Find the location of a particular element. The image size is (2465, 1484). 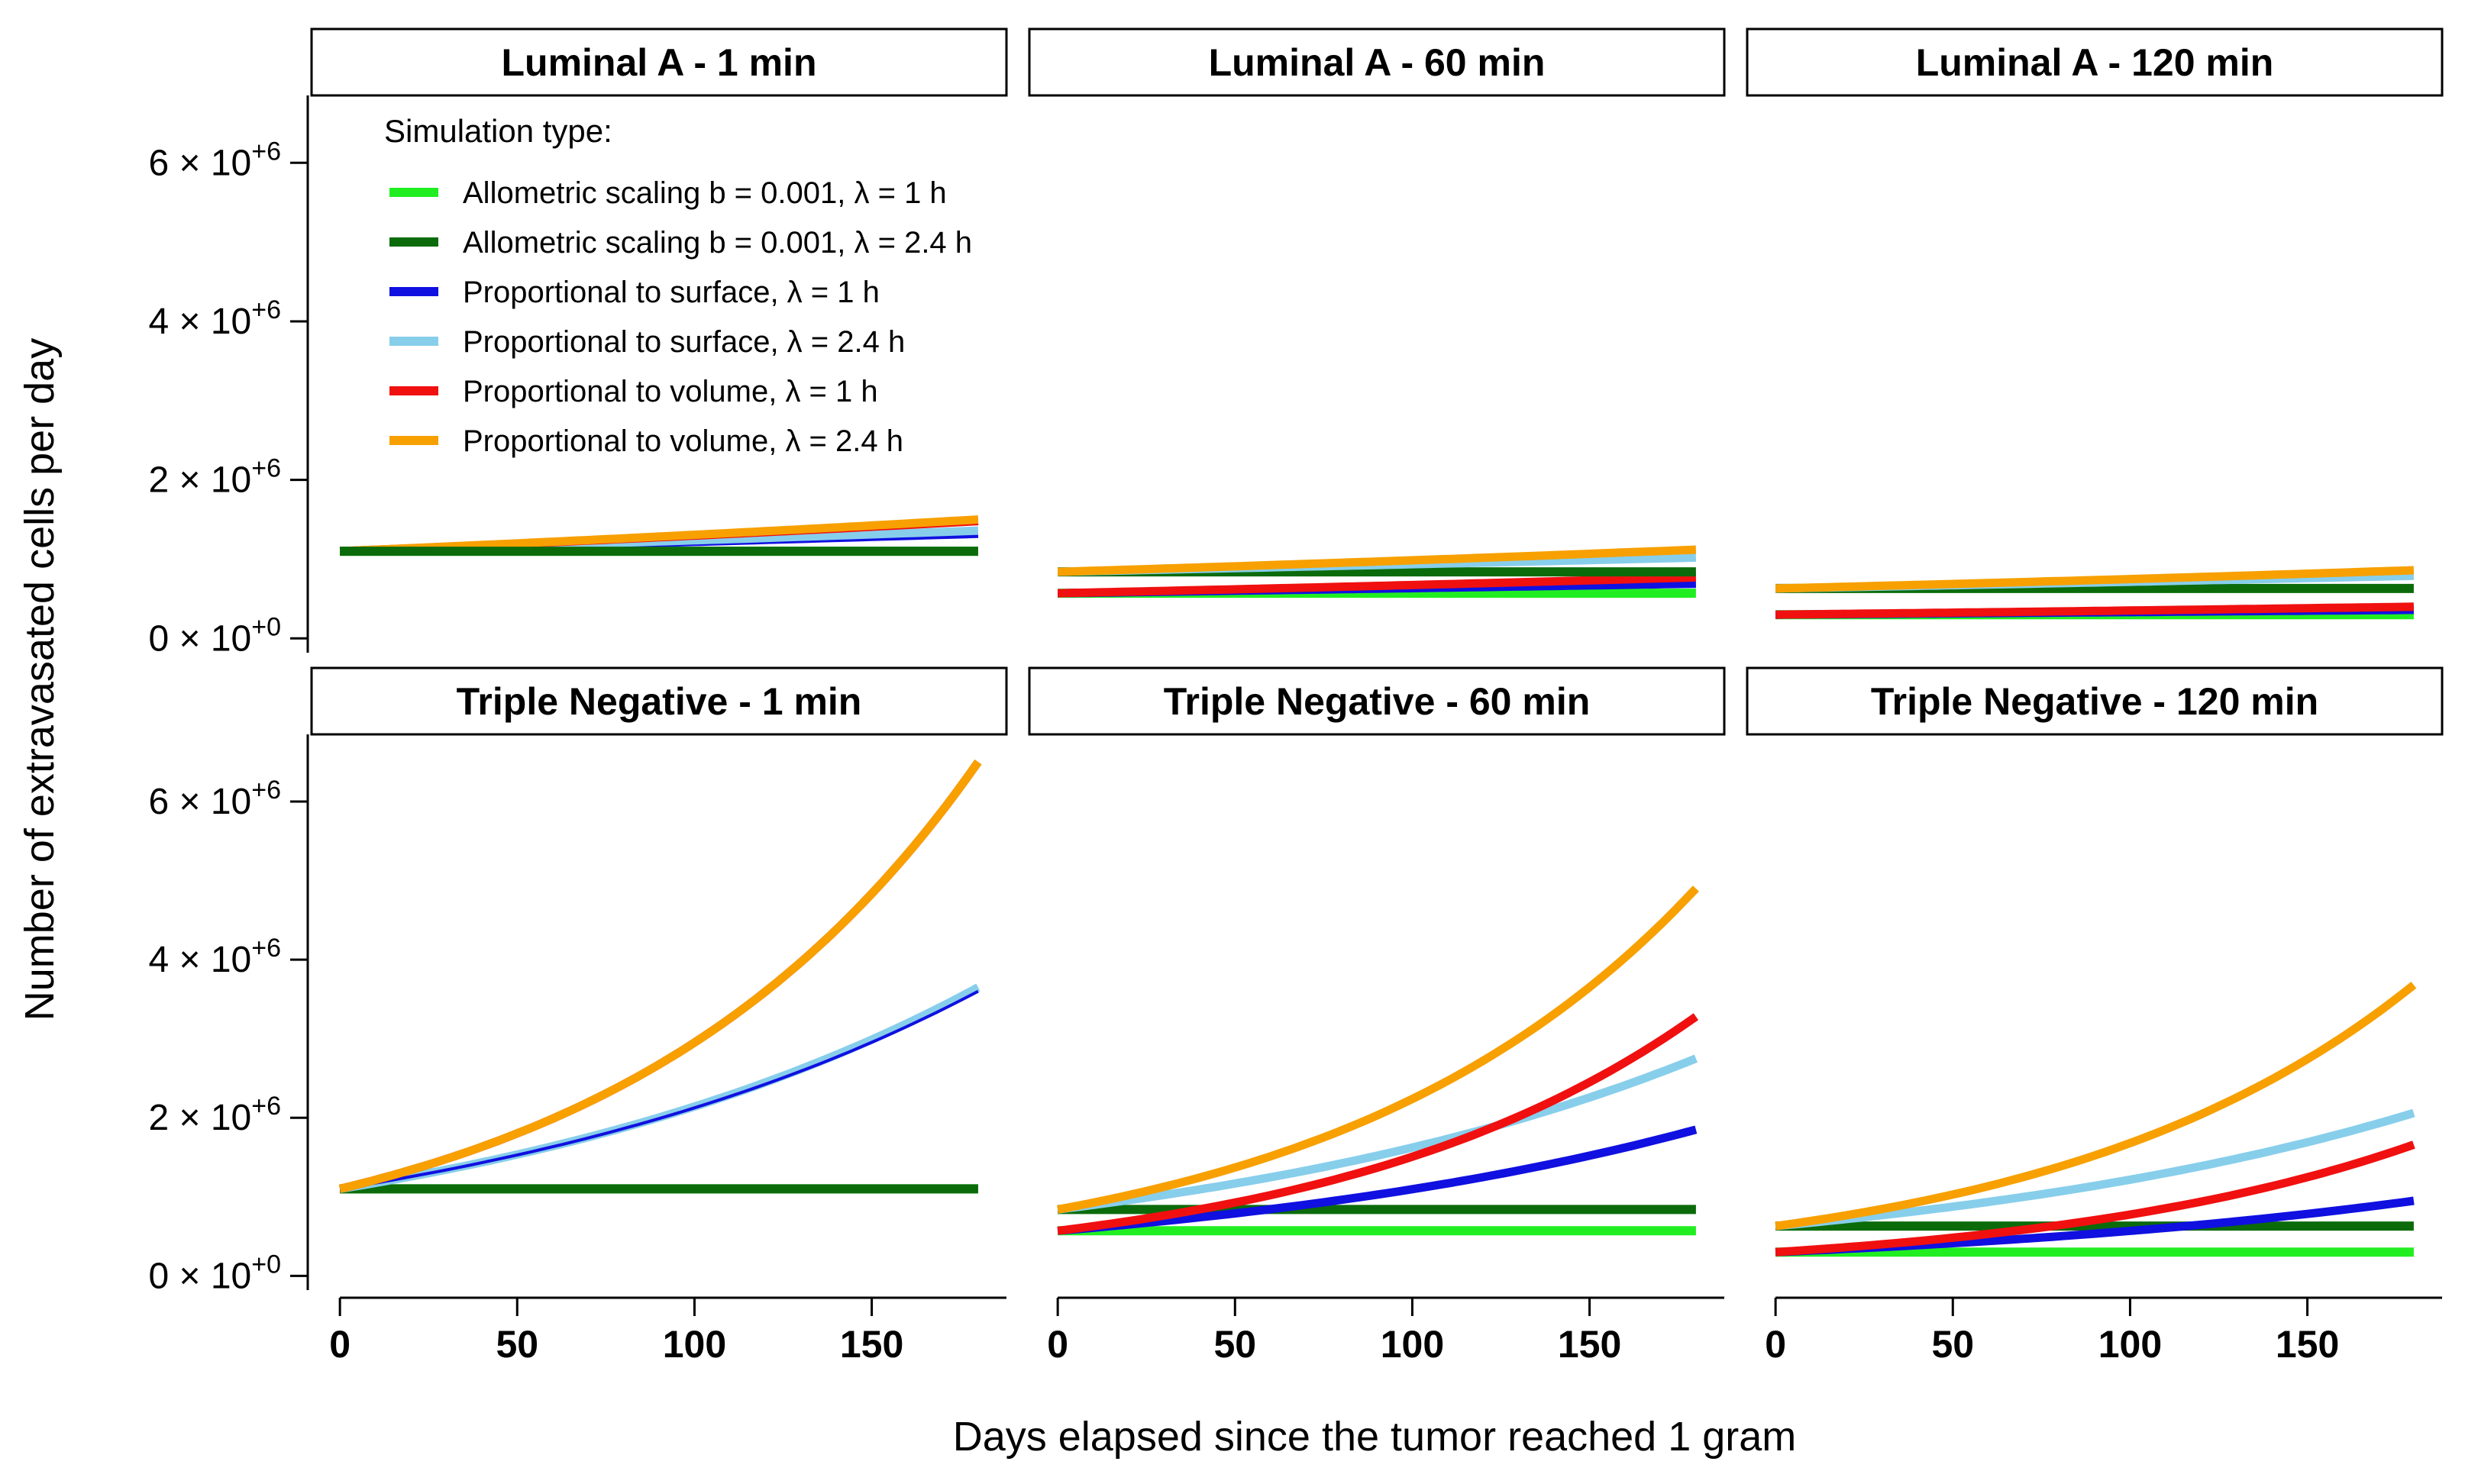

legend-label: Proportional to surface, λ = 2.4 h is located at coordinates (684, 342).